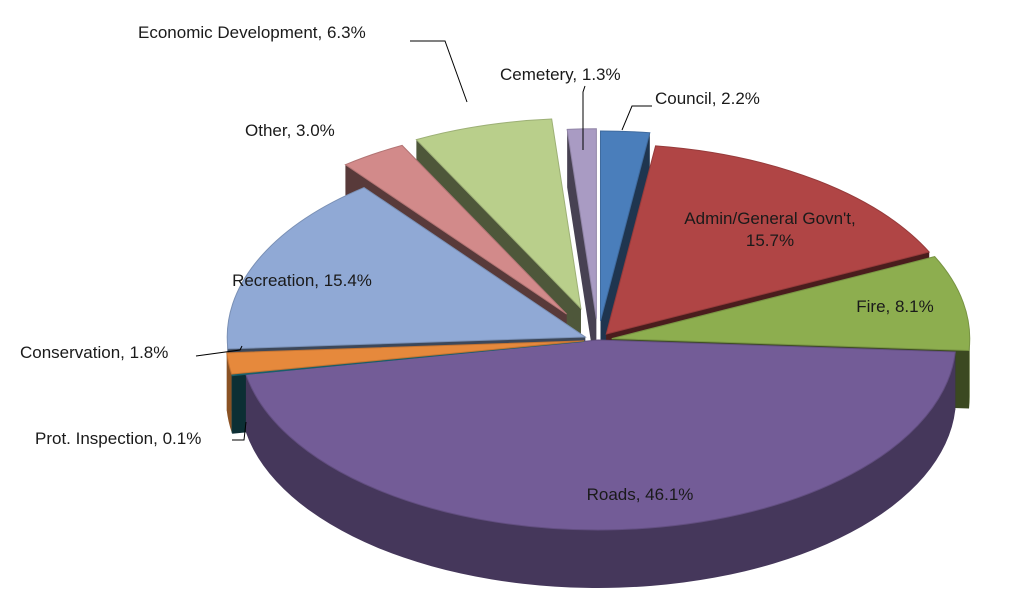  I want to click on label-recreation: Recreation, 15.4%, so click(302, 280).